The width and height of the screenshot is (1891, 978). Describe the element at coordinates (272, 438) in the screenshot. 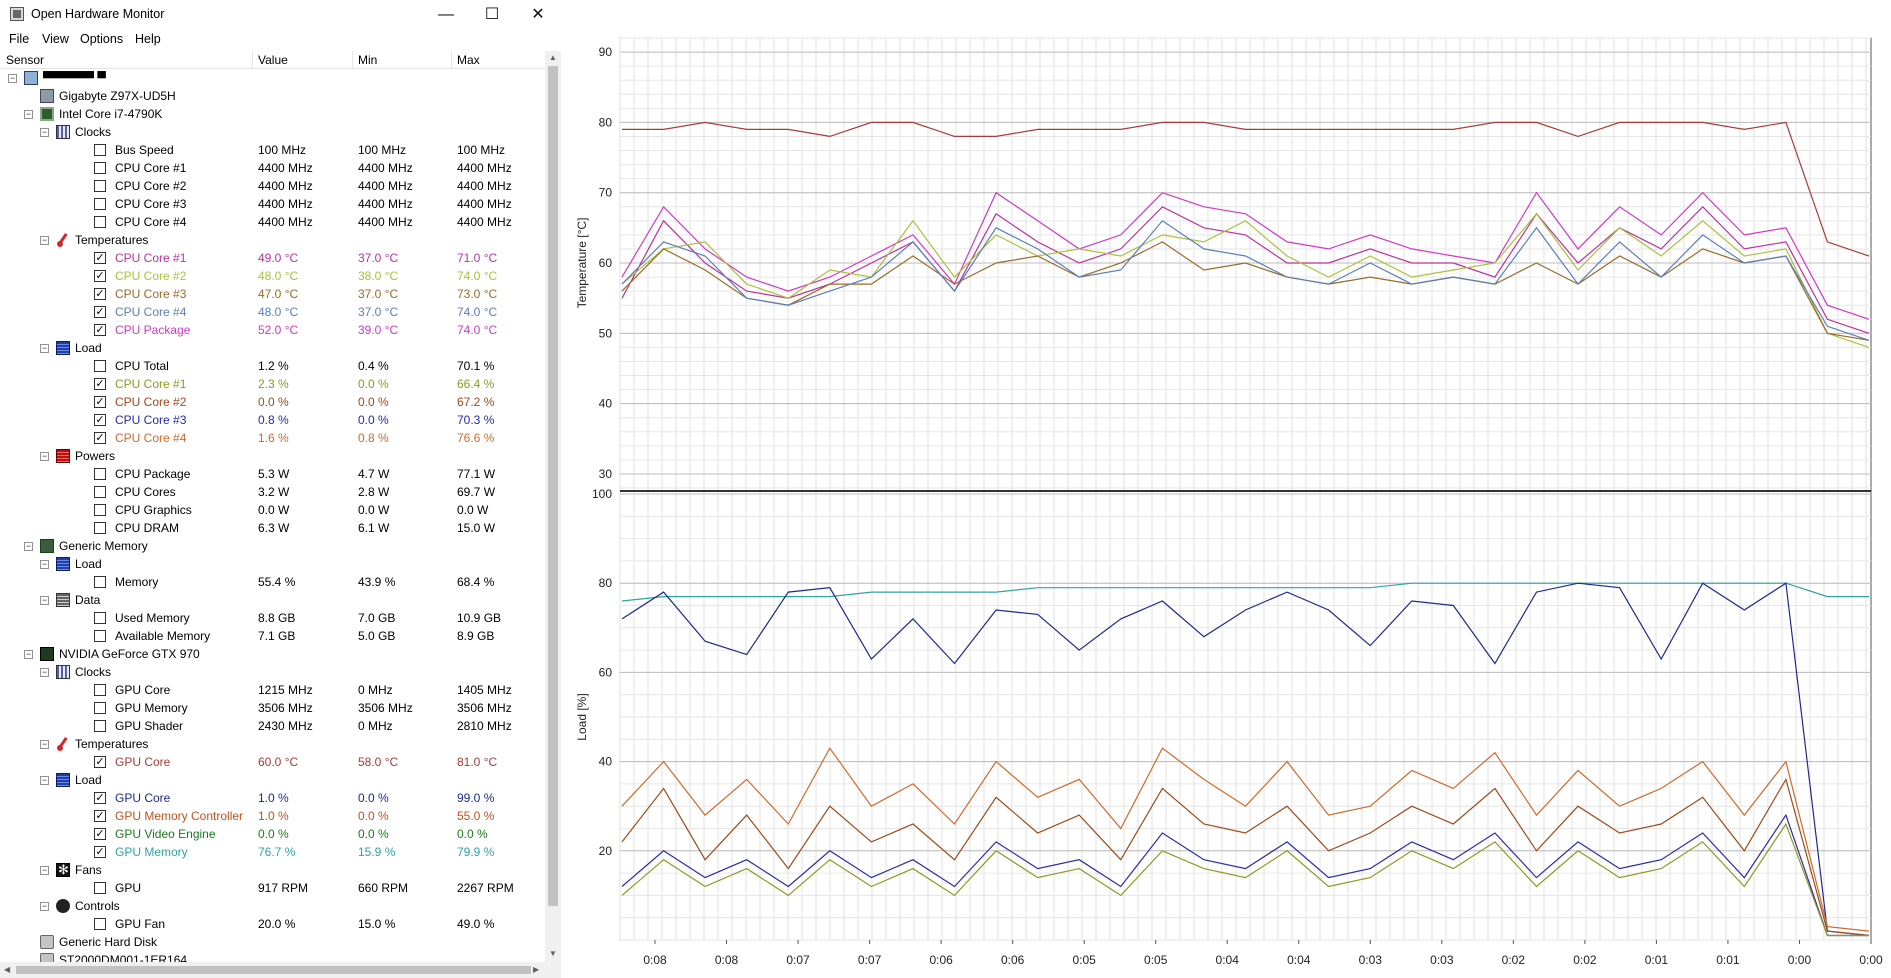

I see `sensor-cpu-core4-load: ✓ CPU Core #4 1.6 % 0.8 % 76.6 %` at that location.